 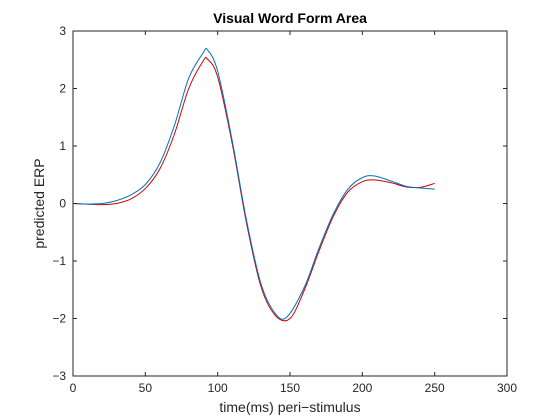 I want to click on y-tick-label: 1, so click(x=62, y=146).